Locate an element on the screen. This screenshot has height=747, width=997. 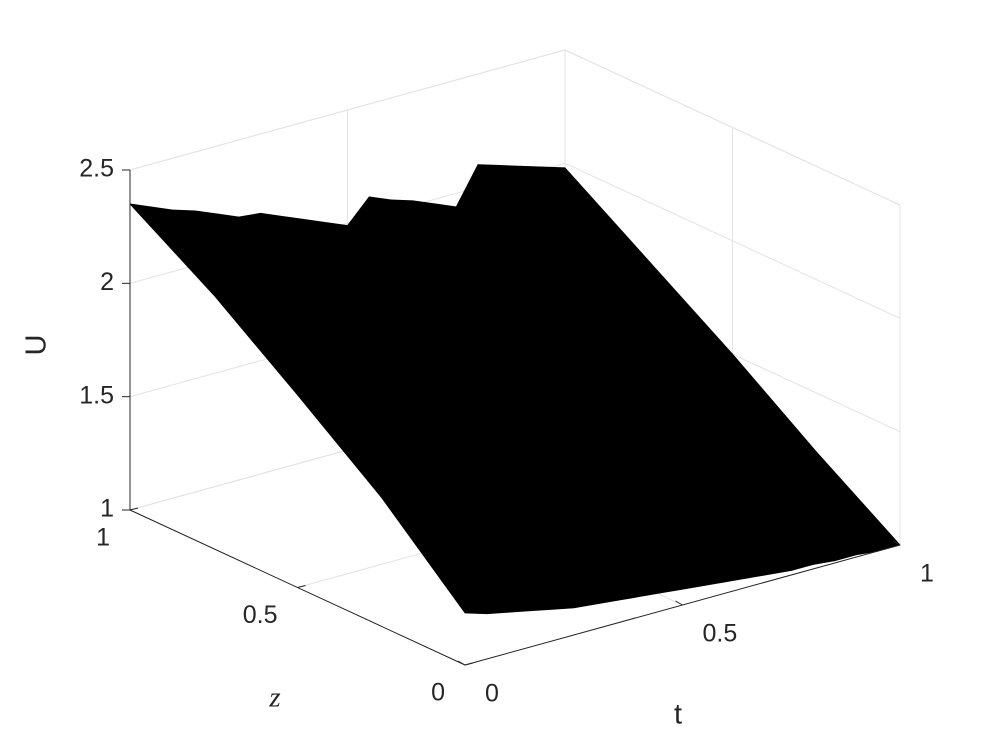
y-tick-label: 1 is located at coordinates (103, 538).